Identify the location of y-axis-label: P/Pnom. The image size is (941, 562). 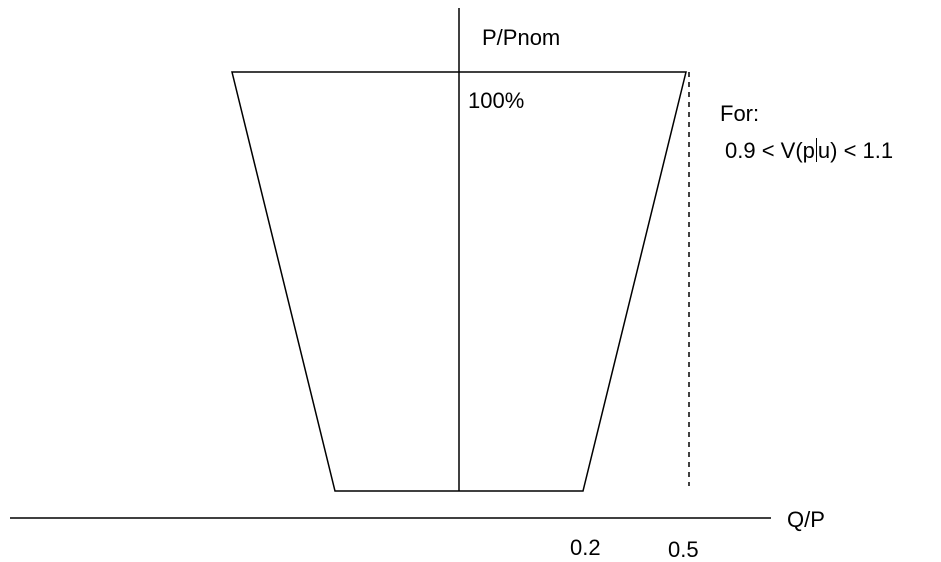
(521, 37).